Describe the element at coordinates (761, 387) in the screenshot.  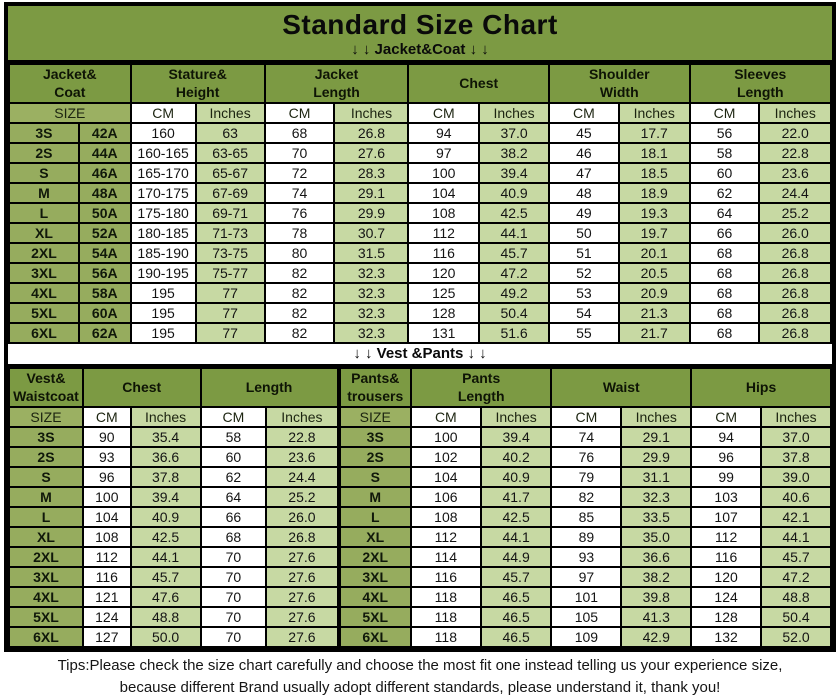
I see `column-header-hips: Hips` at that location.